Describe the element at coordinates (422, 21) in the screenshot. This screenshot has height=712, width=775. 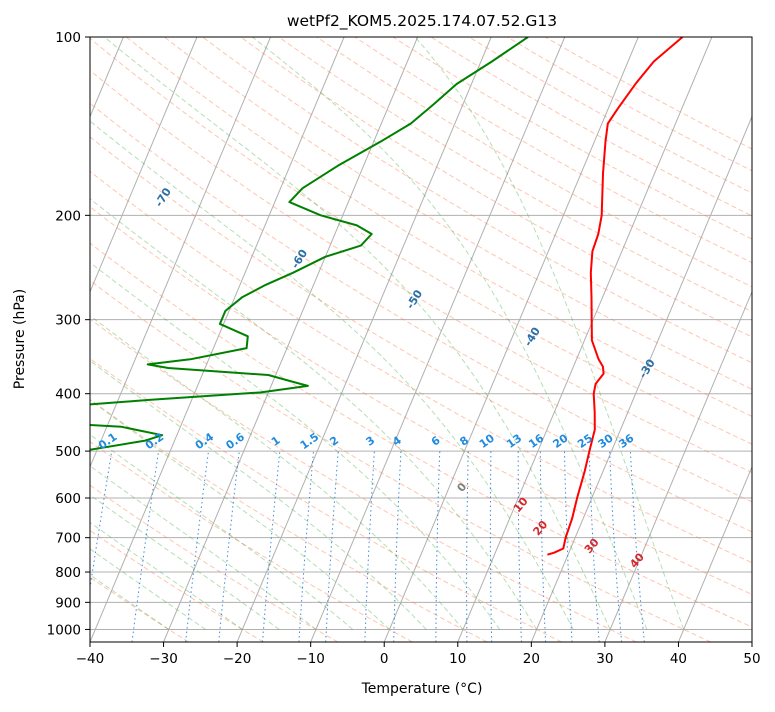
I see `chart-title: wetPf2_KOM5.2025.174.07.52.G13` at that location.